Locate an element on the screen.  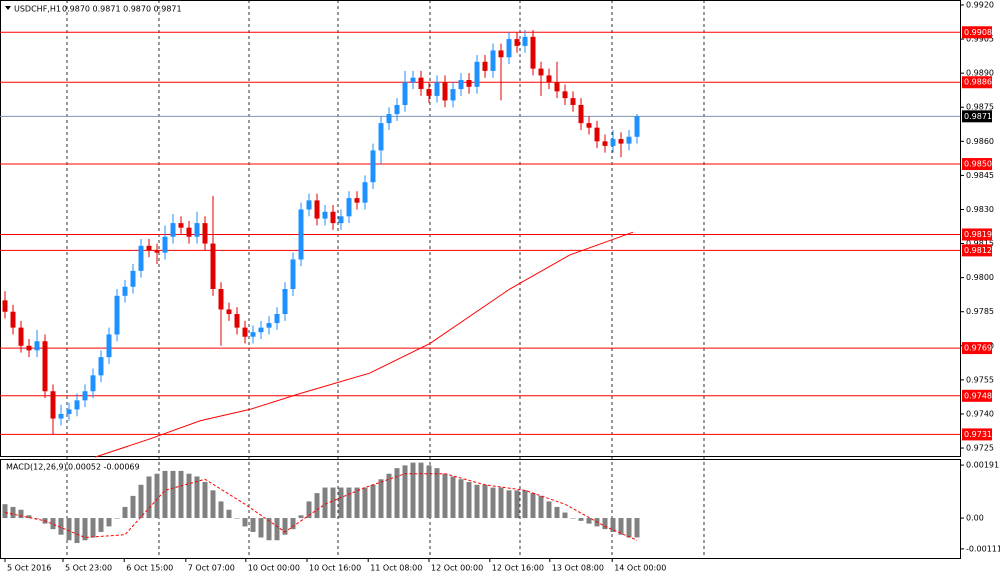
y-tick-label: 0.9860 is located at coordinates (980, 141).